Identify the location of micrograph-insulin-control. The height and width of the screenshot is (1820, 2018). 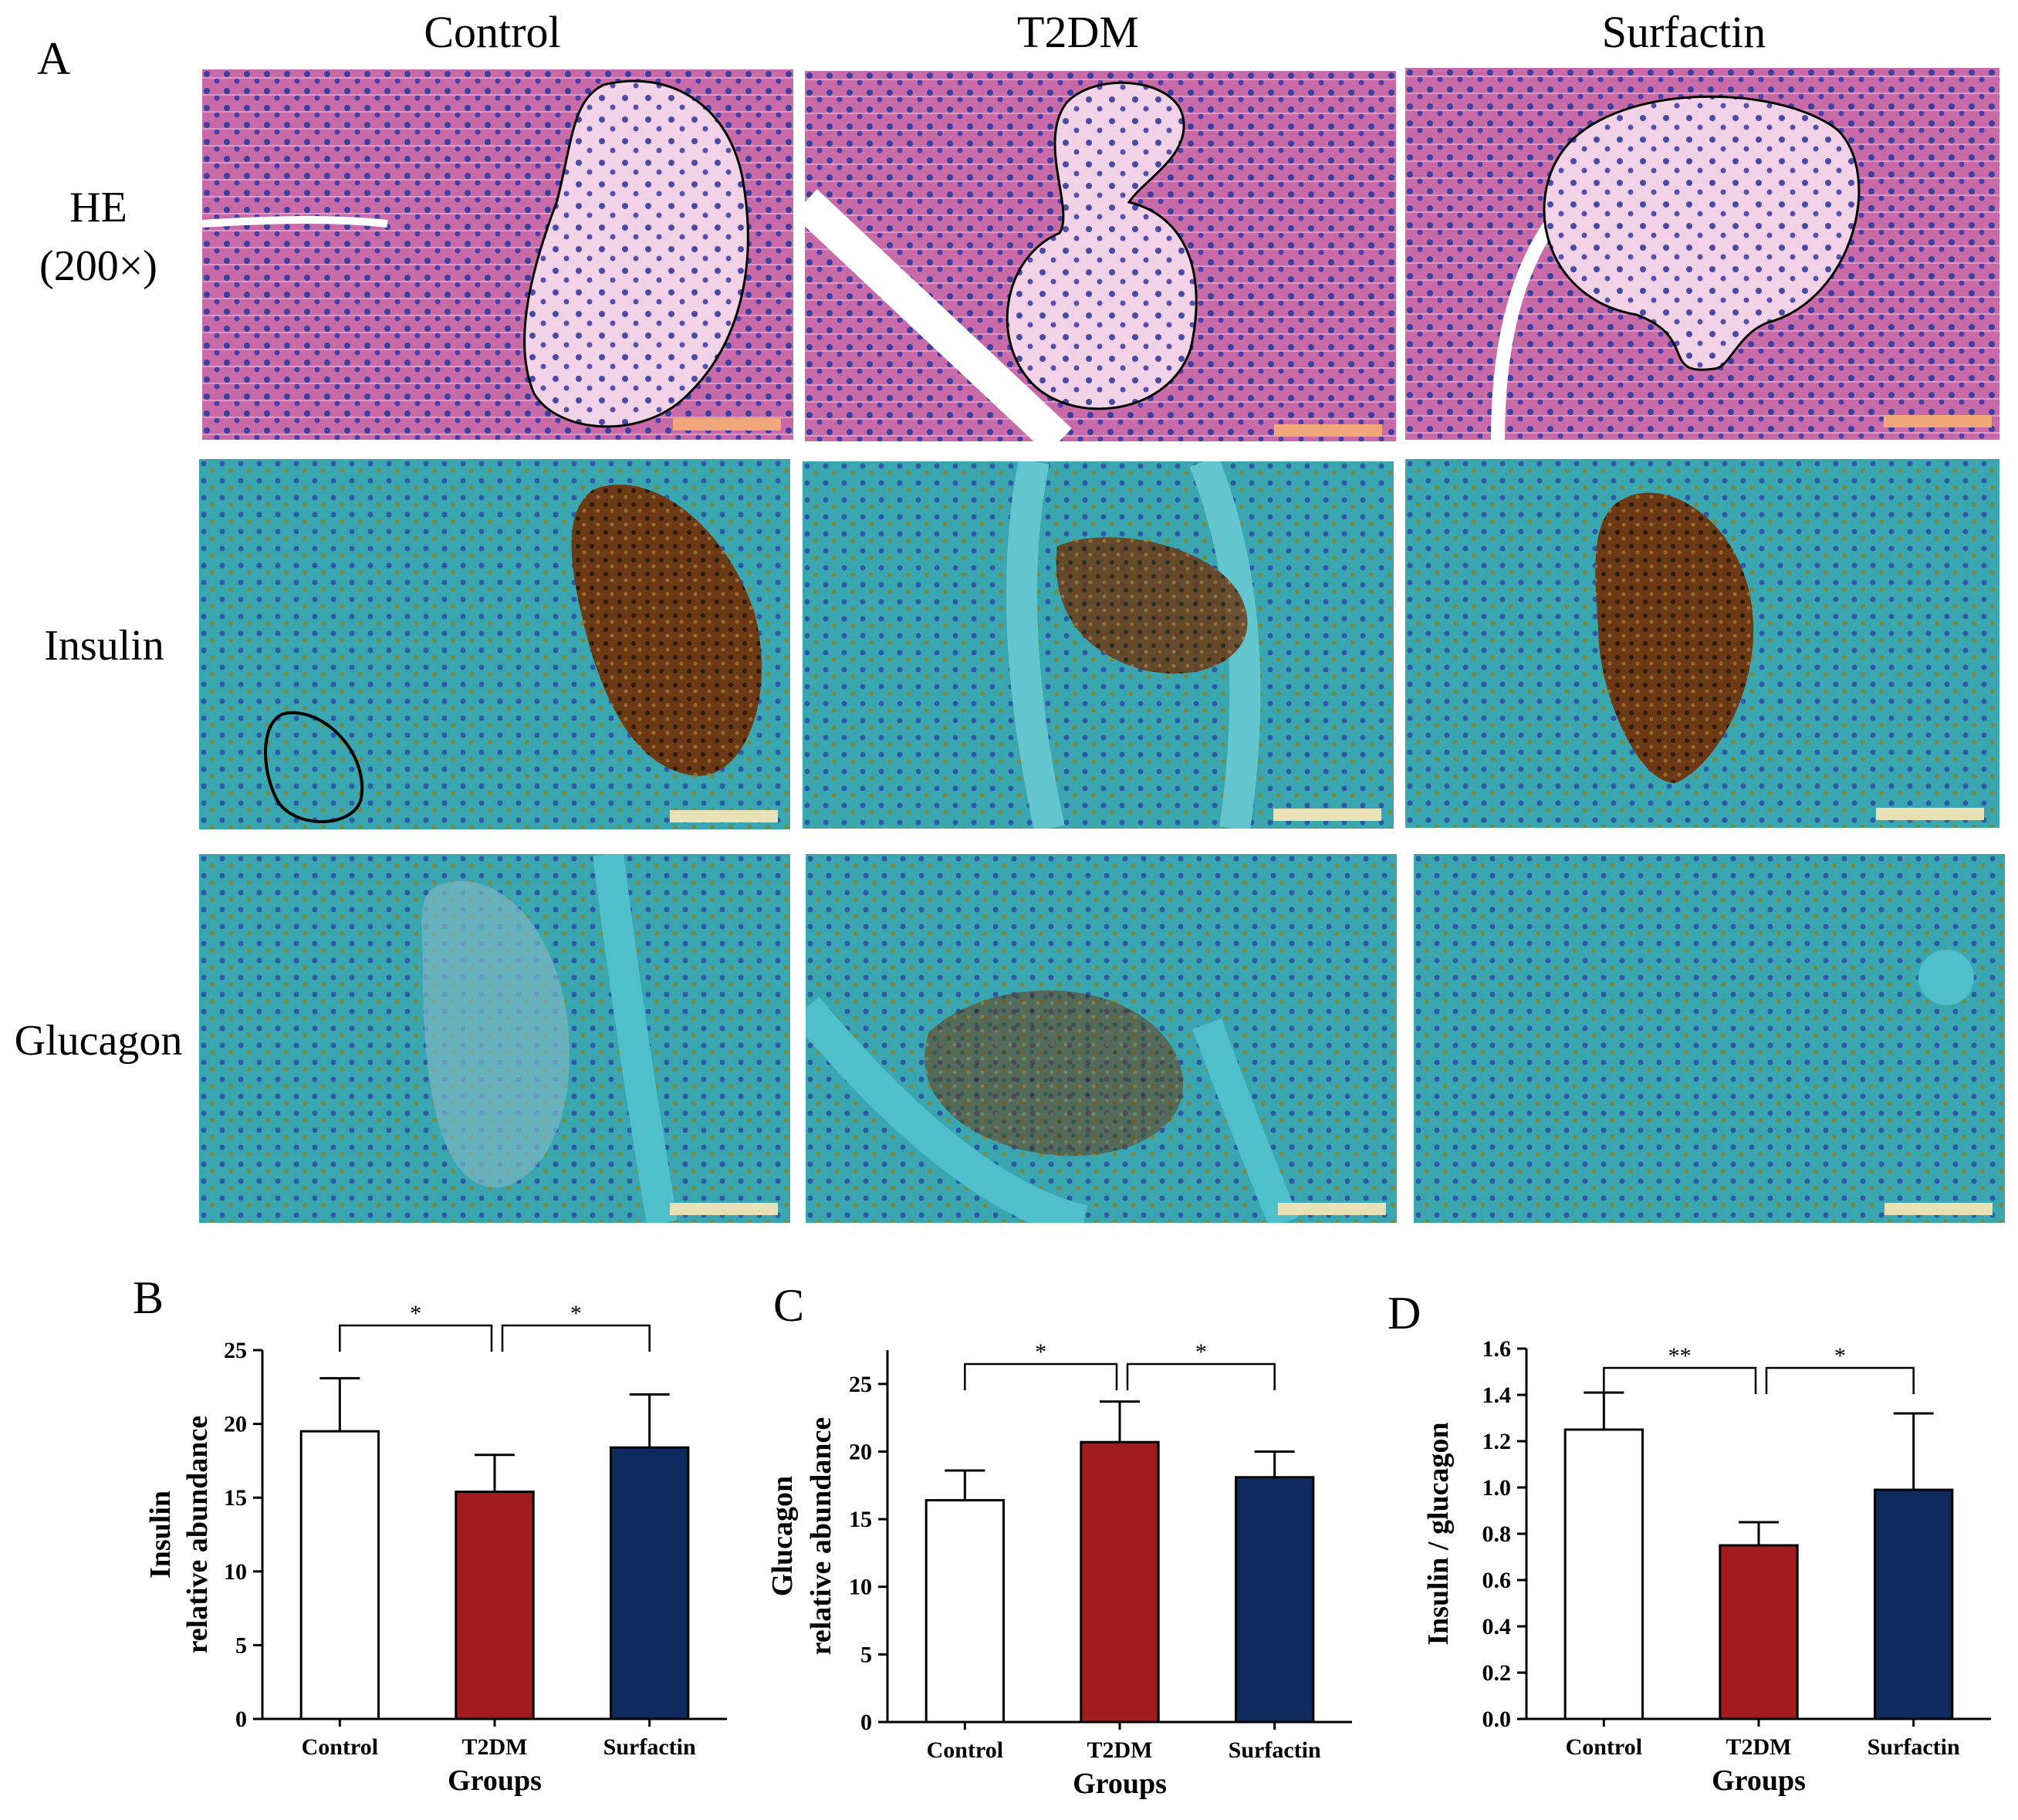
(494, 644).